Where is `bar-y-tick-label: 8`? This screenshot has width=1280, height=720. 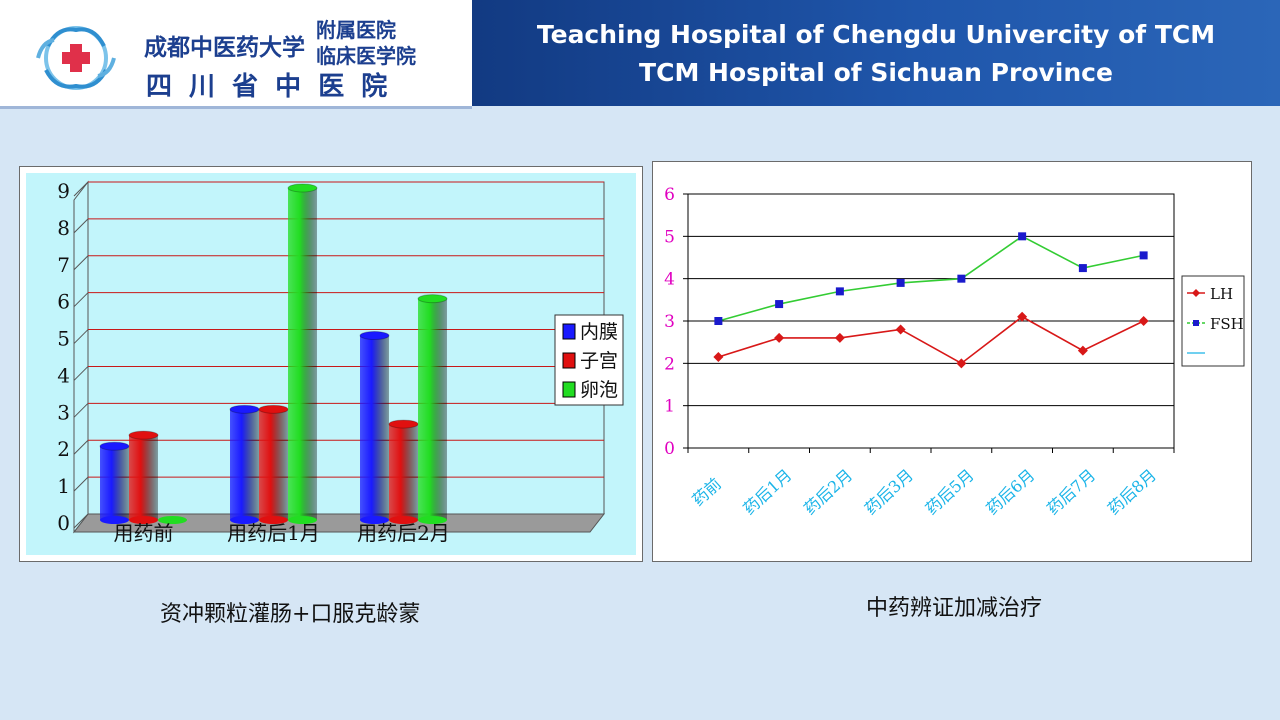
bar-y-tick-label: 8 is located at coordinates (63, 228).